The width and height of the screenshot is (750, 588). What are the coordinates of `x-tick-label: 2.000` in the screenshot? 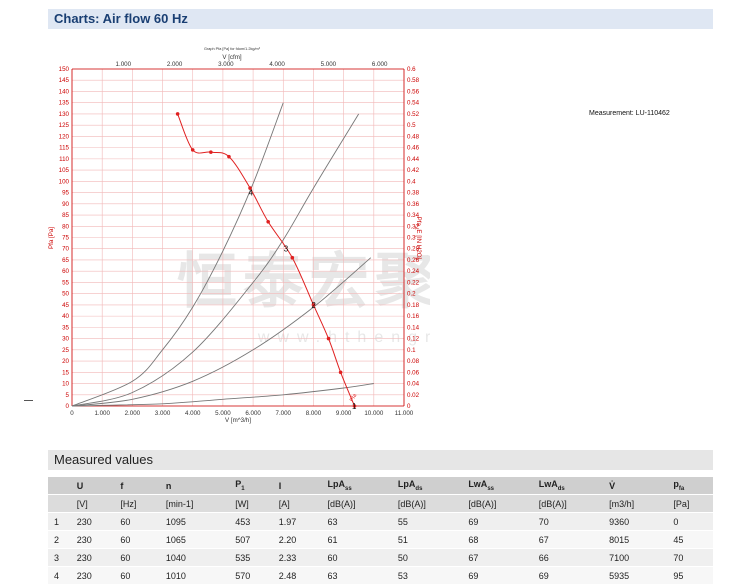 It's located at (133, 413).